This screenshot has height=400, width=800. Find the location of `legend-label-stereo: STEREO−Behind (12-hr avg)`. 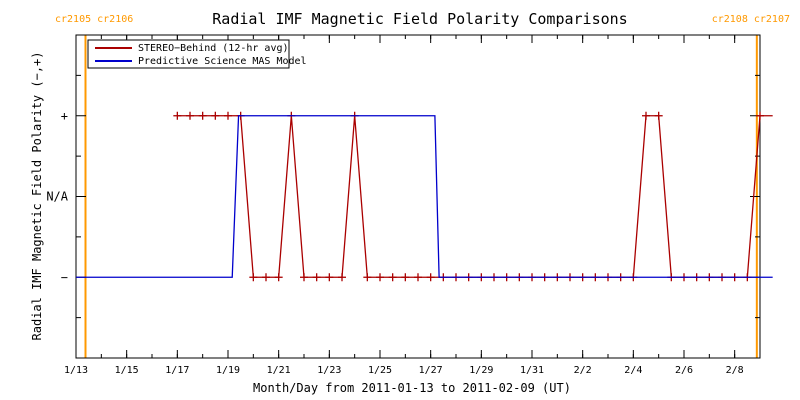

legend-label-stereo: STEREO−Behind (12-hr avg) is located at coordinates (213, 48).